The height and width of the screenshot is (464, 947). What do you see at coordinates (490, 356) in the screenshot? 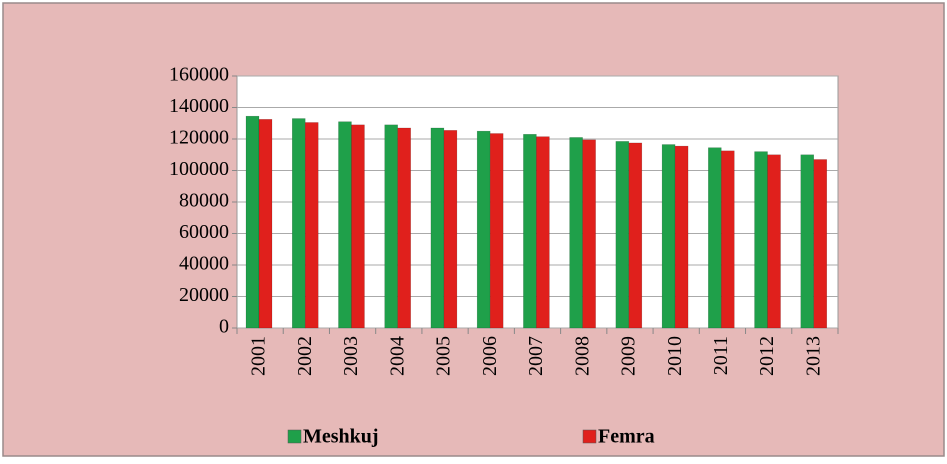
I see `x-tick-label: 2006` at bounding box center [490, 356].